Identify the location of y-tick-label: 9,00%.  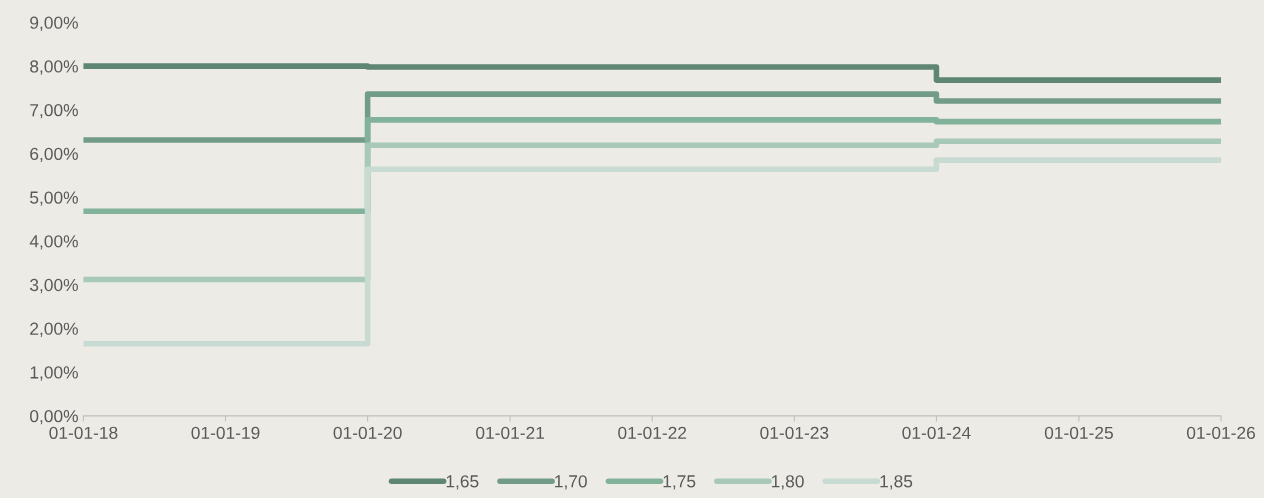
(54, 23).